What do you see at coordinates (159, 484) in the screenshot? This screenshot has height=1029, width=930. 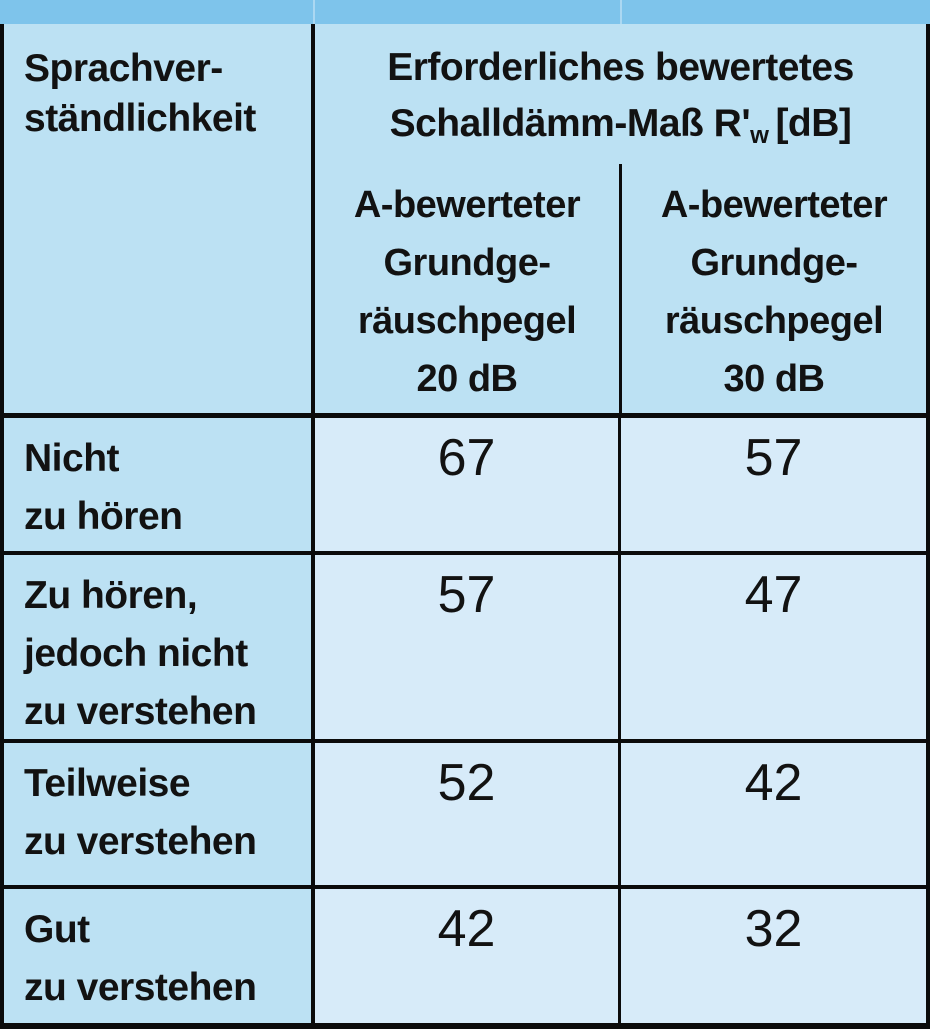 I see `row-label: Nicht zu hören` at bounding box center [159, 484].